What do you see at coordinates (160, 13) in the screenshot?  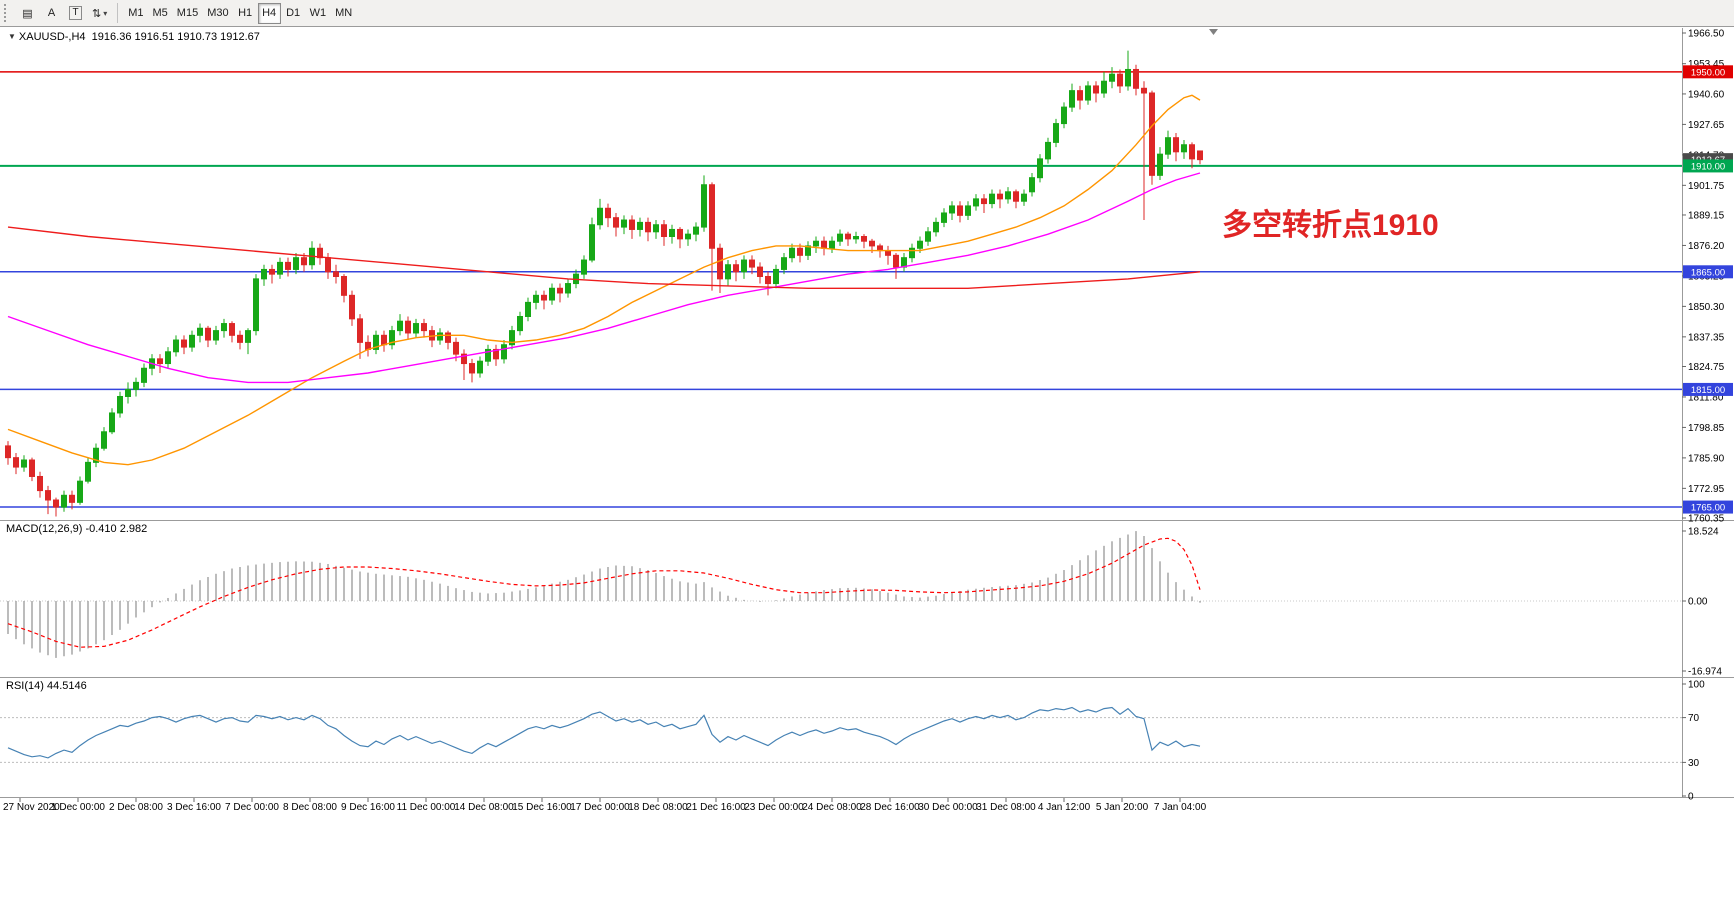 I see `timeframe-button-m5: M5` at bounding box center [160, 13].